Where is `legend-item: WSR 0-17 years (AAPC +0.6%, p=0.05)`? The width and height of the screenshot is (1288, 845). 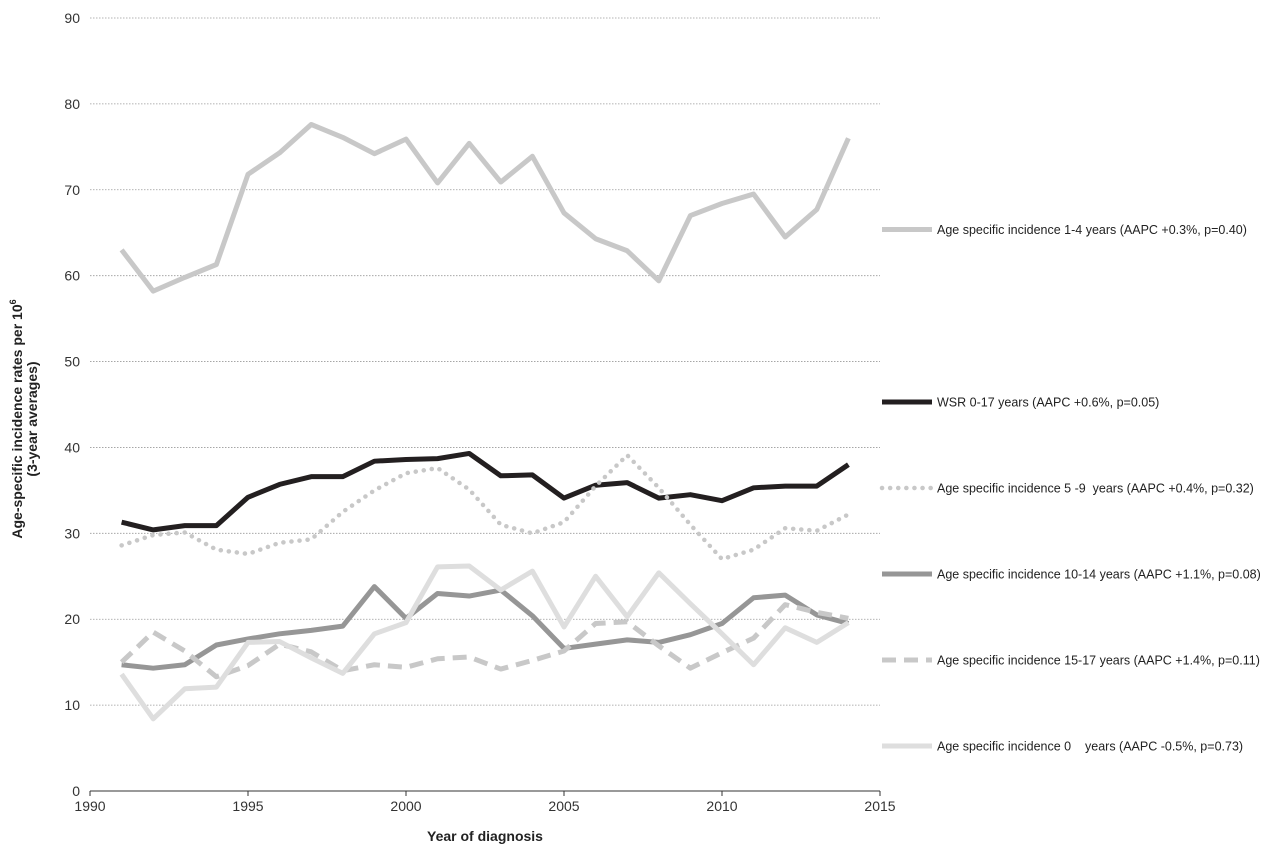 legend-item: WSR 0-17 years (AAPC +0.6%, p=0.05) is located at coordinates (1020, 403).